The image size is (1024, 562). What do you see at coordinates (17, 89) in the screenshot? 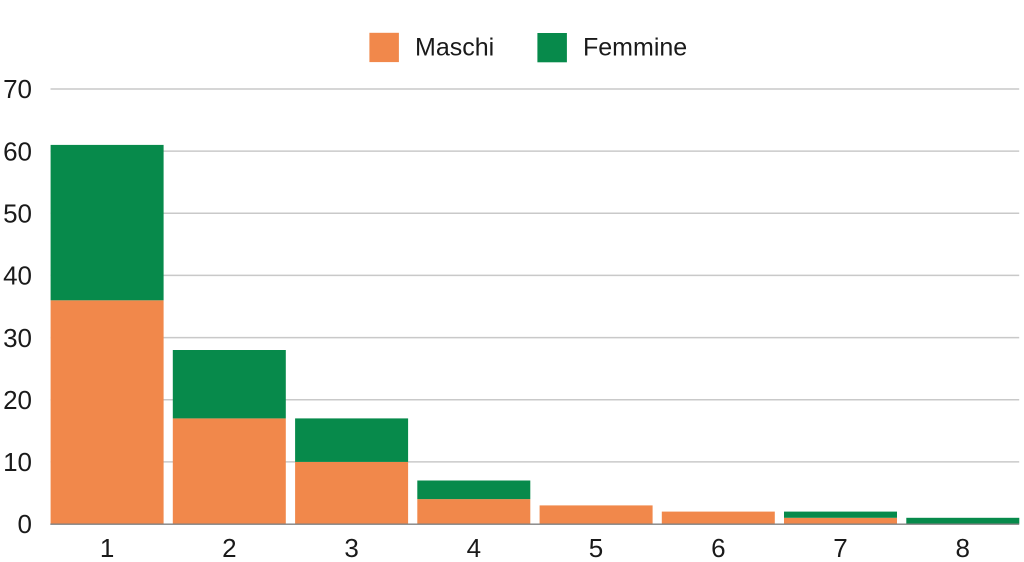
I see `svg-text: 70` at bounding box center [17, 89].